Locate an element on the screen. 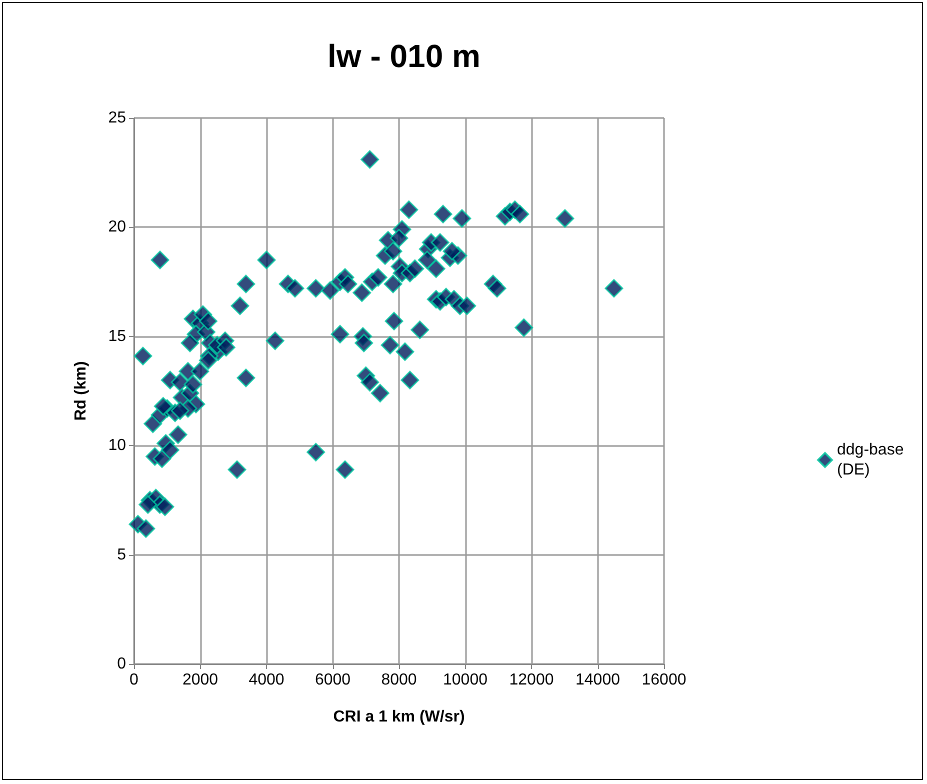 The height and width of the screenshot is (784, 927). x-tick-label: 8000 is located at coordinates (399, 680).